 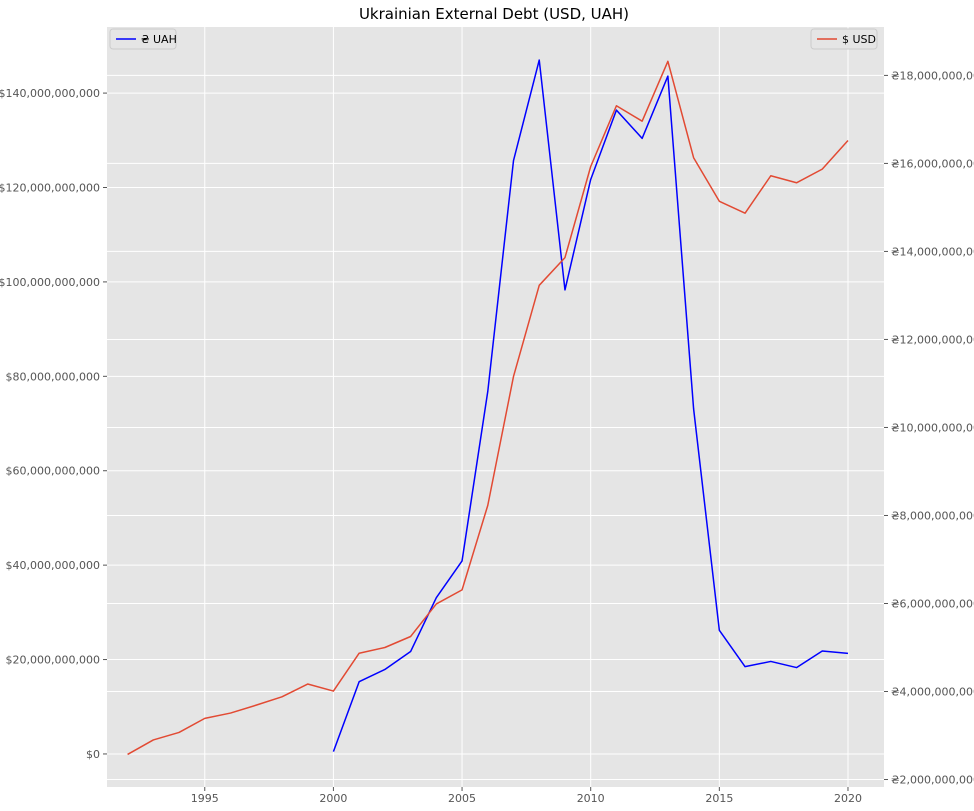 What do you see at coordinates (53, 471) in the screenshot?
I see `y-left-tick-label: $60,000,000,000` at bounding box center [53, 471].